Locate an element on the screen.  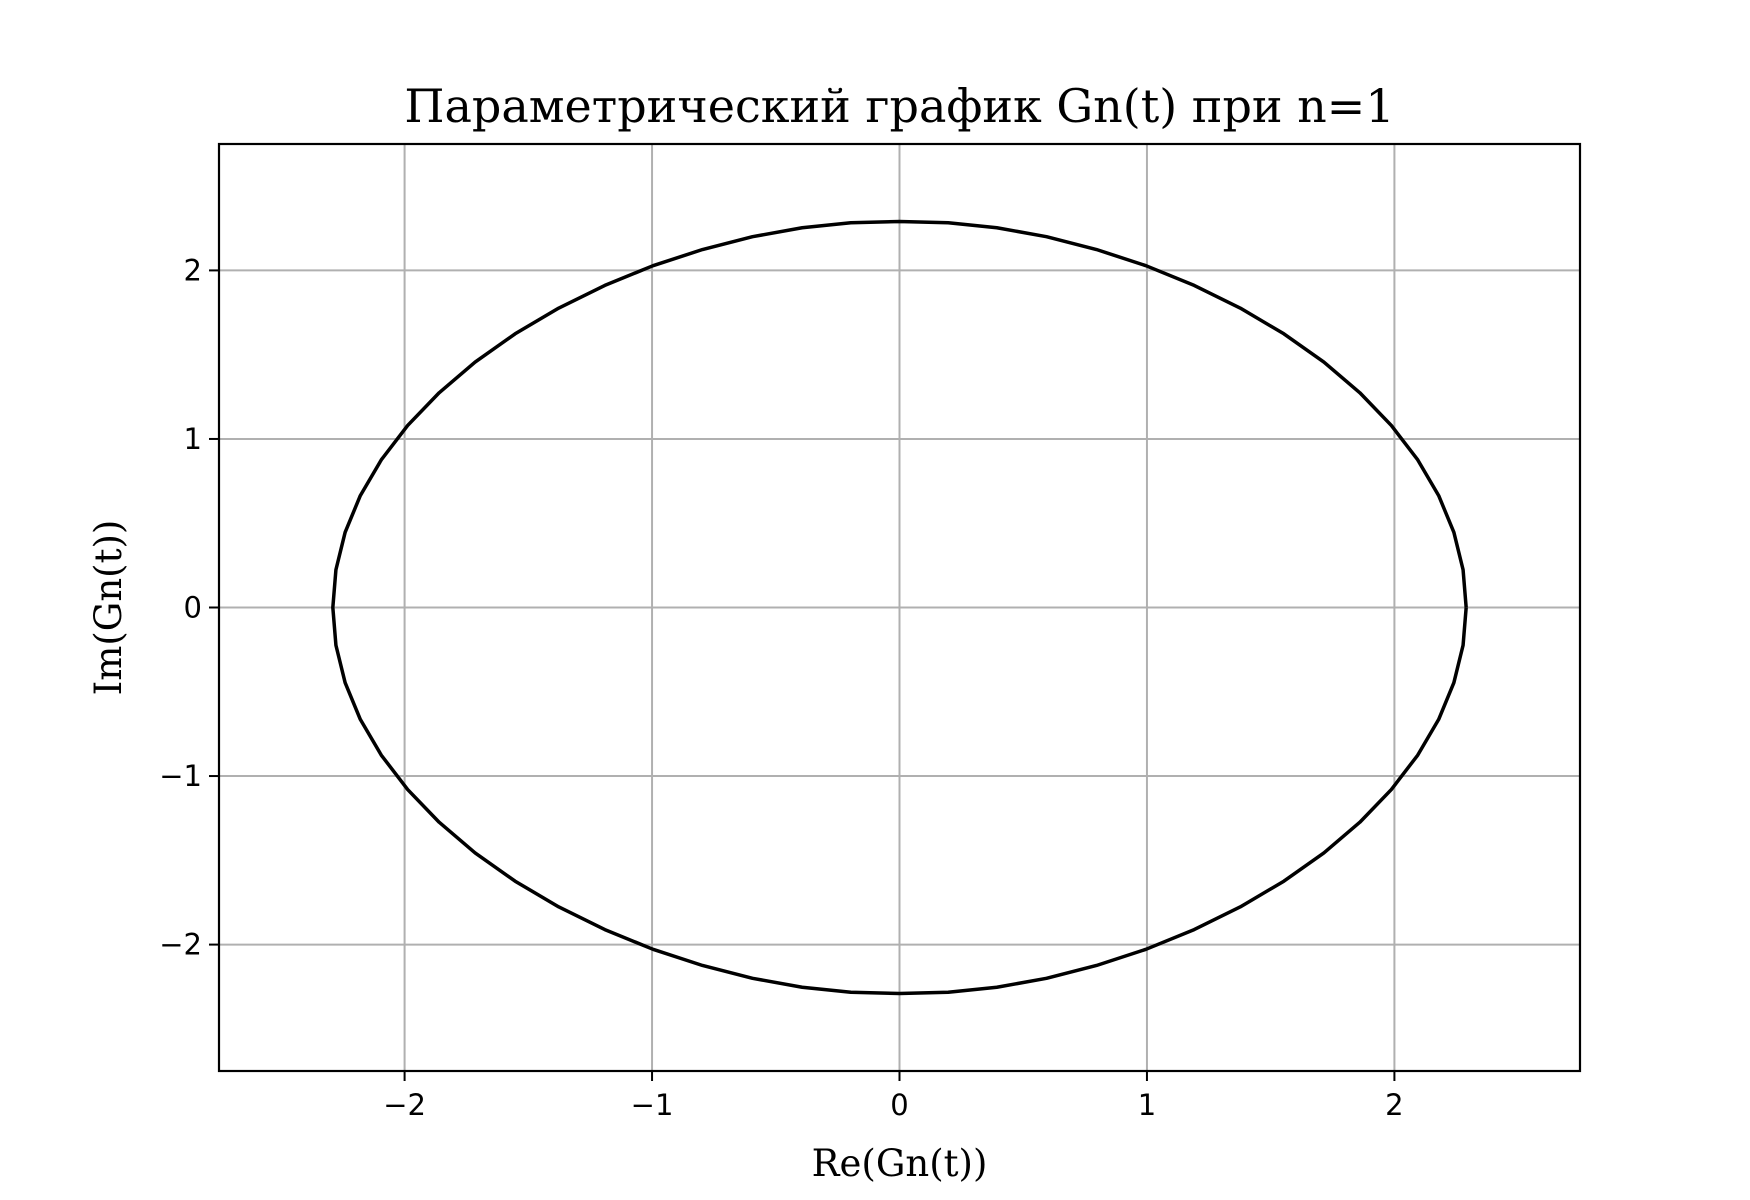
x-tick-label: 1 is located at coordinates (1147, 1105).